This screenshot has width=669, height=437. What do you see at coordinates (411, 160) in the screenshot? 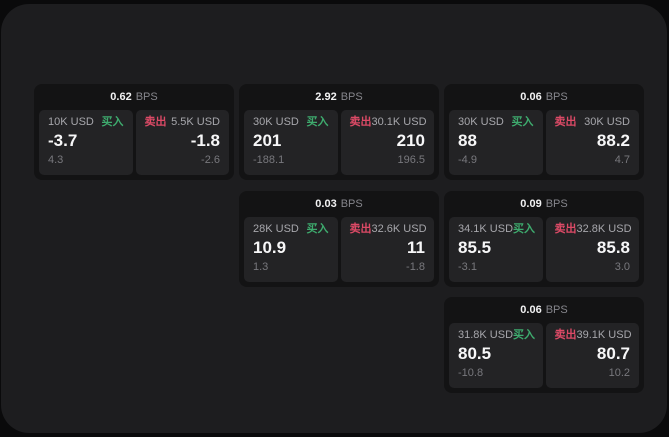
I see `sell-delta: 196.5` at bounding box center [411, 160].